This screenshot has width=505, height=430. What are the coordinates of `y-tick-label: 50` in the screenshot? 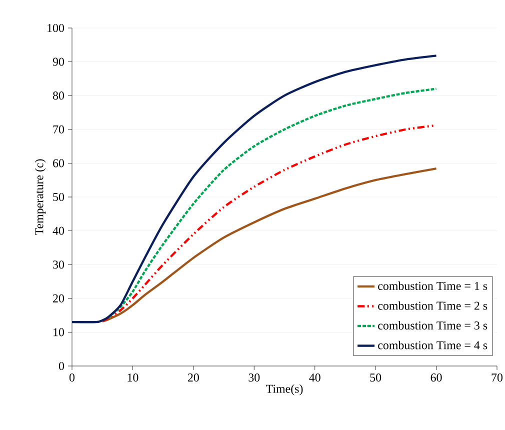 It's located at (58, 197).